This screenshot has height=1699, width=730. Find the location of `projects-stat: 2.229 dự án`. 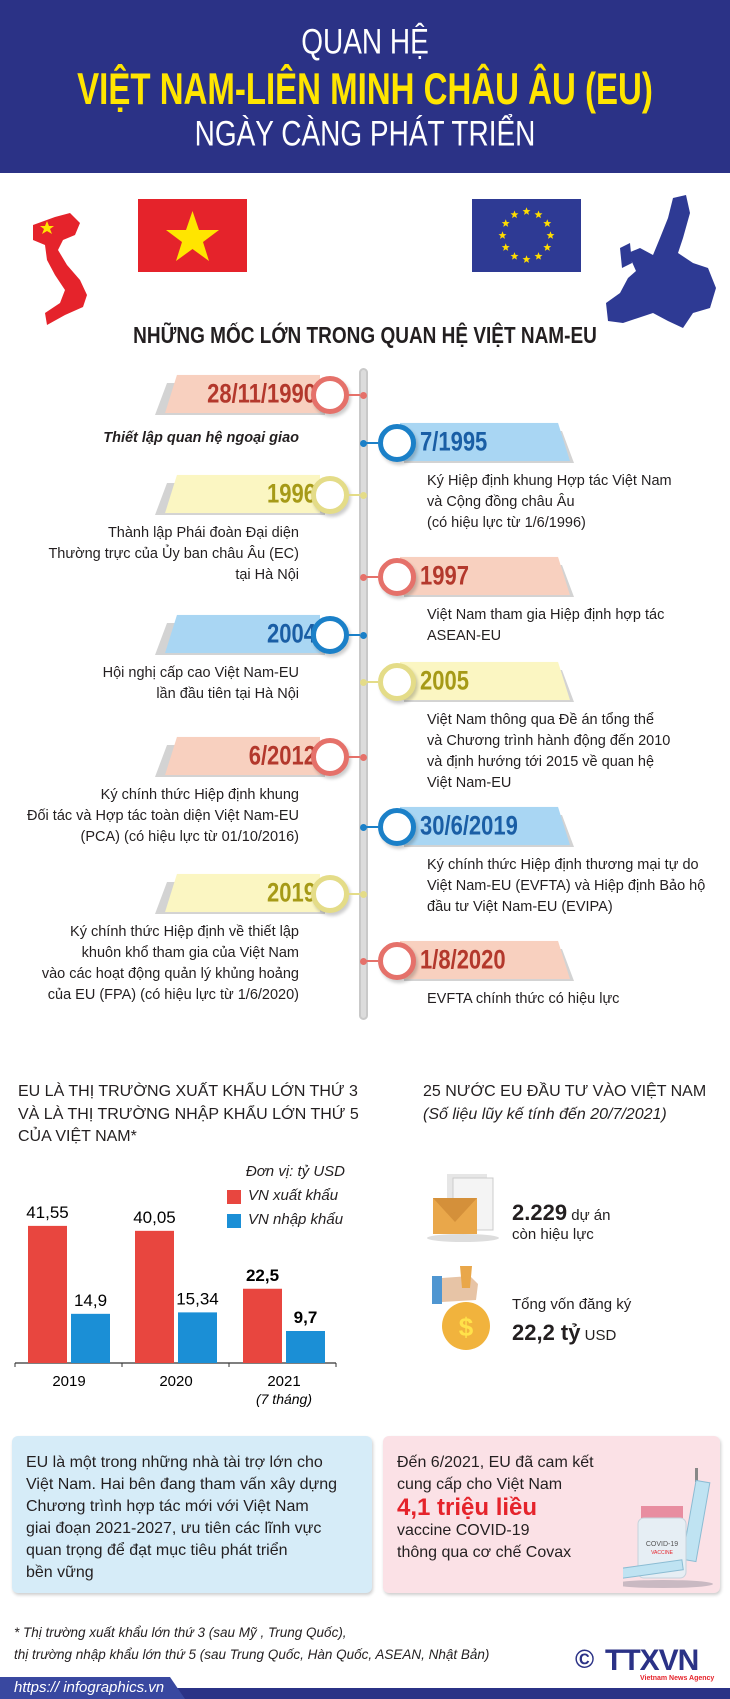

projects-stat: 2.229 dự án is located at coordinates (561, 1213).